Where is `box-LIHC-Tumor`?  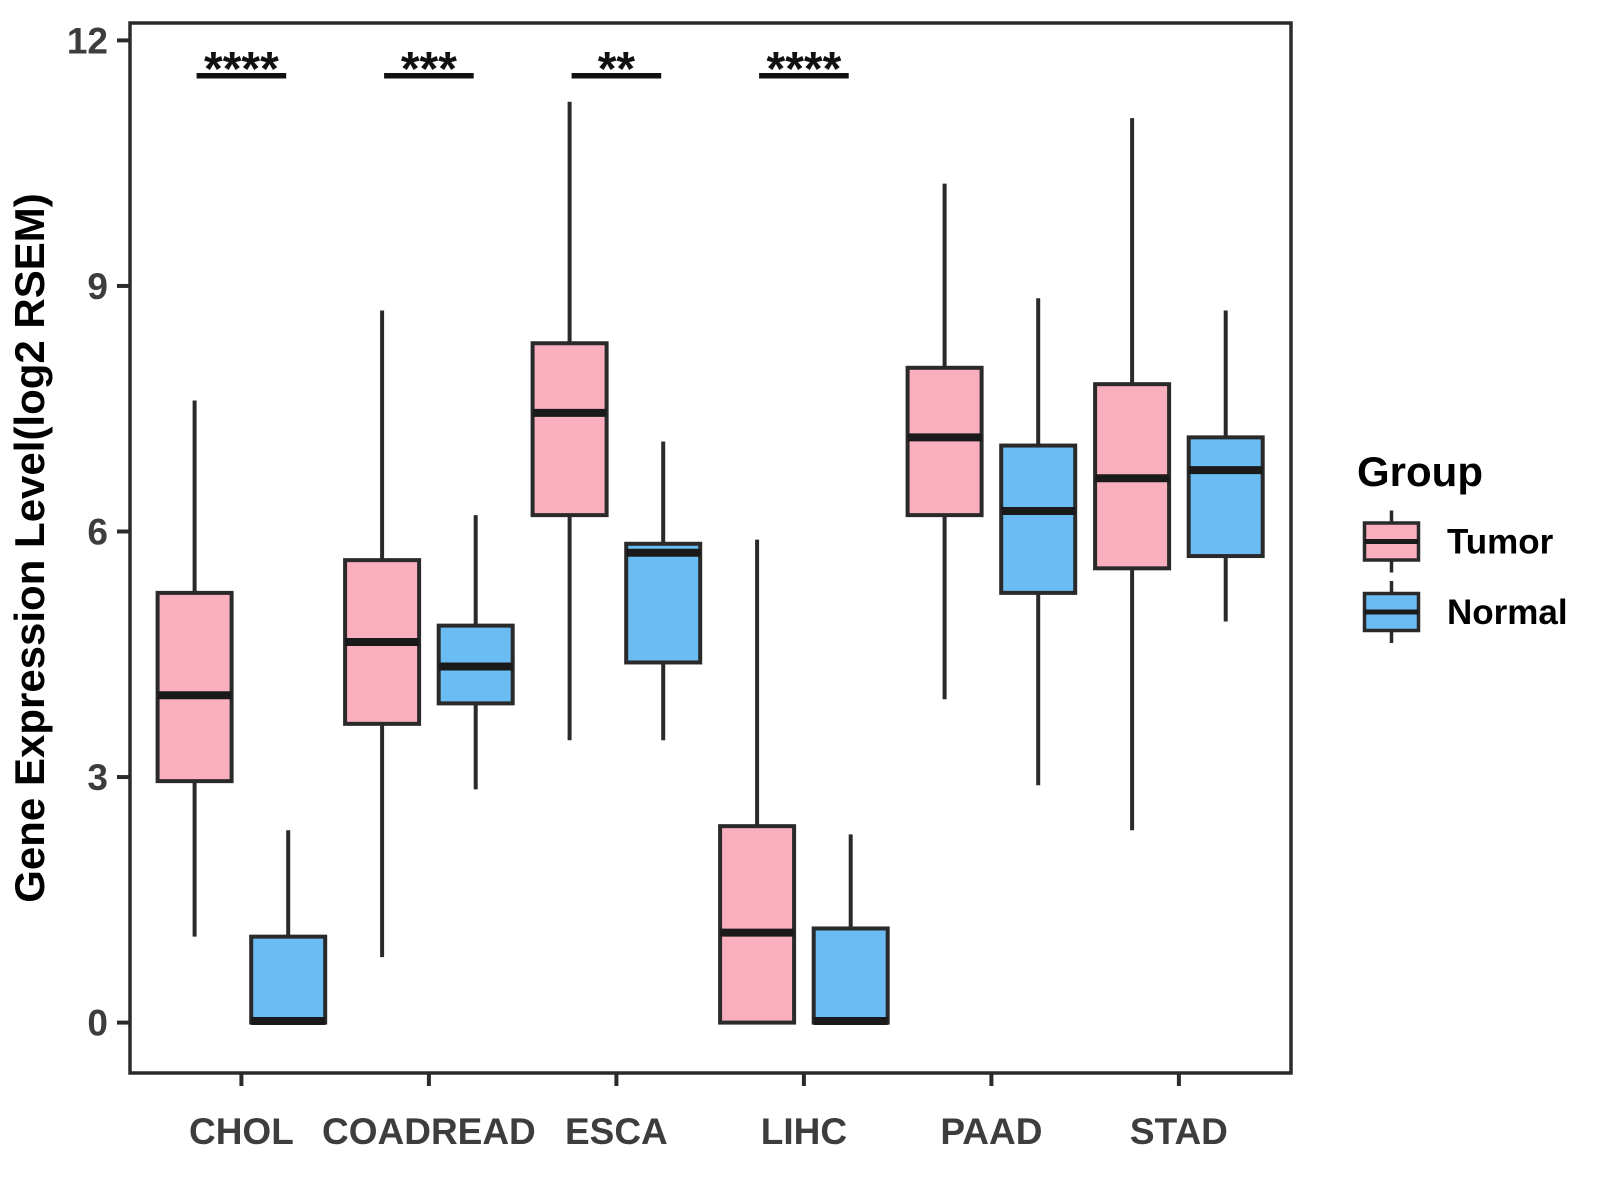 box-LIHC-Tumor is located at coordinates (757, 924).